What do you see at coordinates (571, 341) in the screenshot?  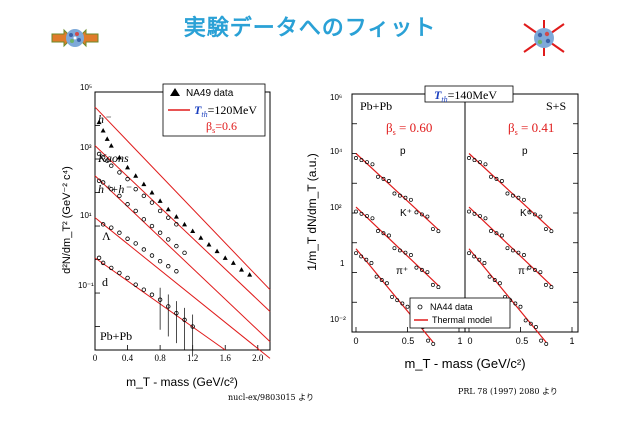 I see `right-xtick-5: 1` at bounding box center [571, 341].